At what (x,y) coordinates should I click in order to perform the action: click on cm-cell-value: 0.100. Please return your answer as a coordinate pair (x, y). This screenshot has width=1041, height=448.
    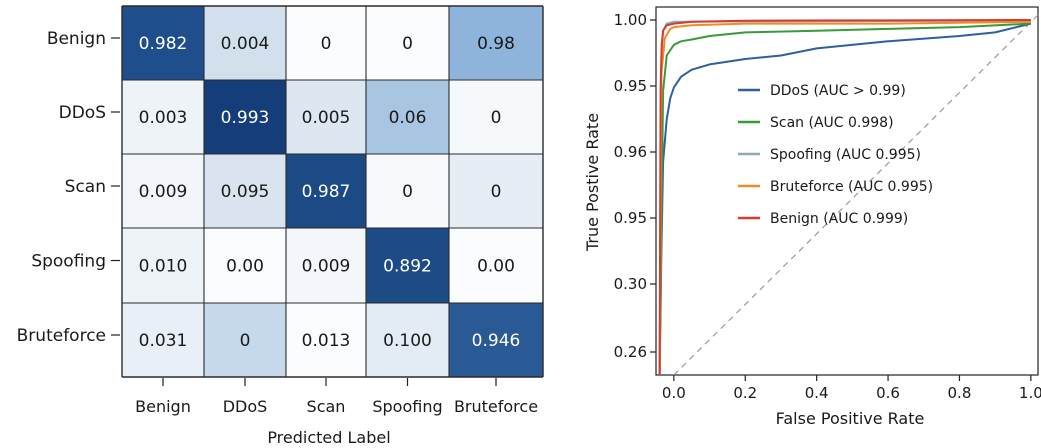
    Looking at the image, I should click on (407, 341).